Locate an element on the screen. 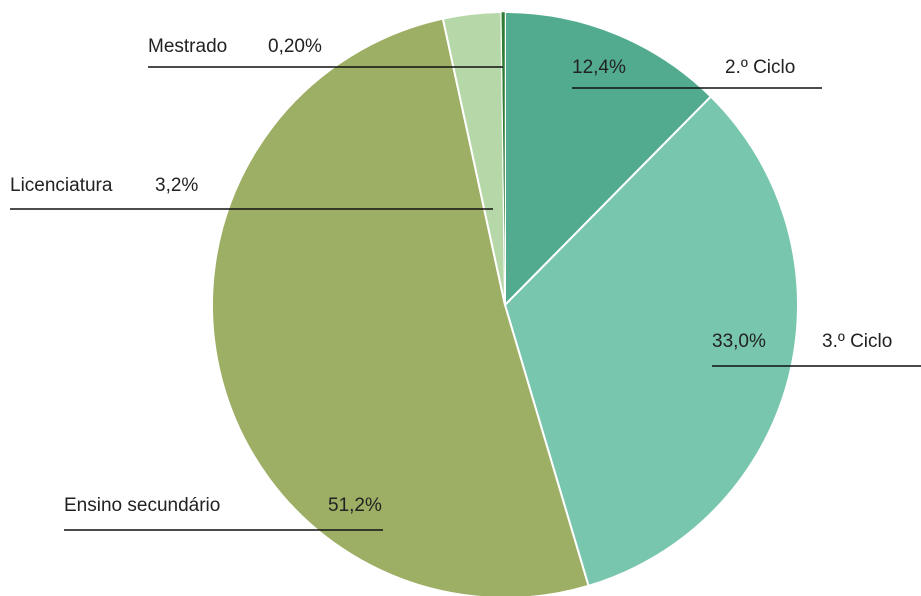 The height and width of the screenshot is (596, 921). value-label: 0,20% is located at coordinates (295, 46).